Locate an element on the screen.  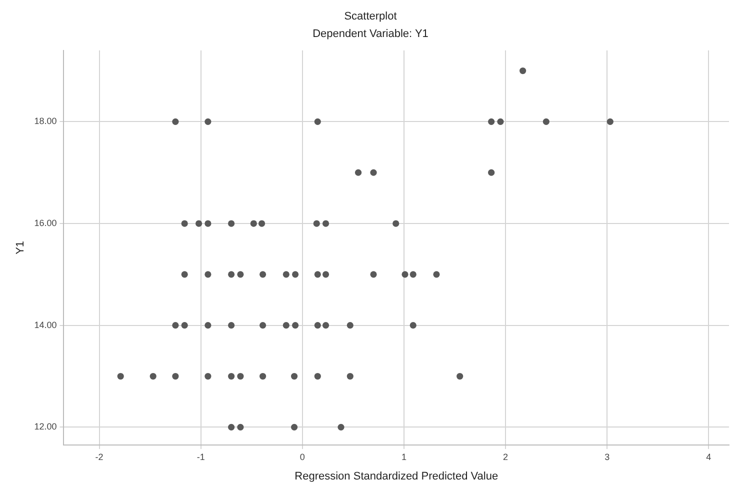
y-tick-label: 16.00 is located at coordinates (45, 223).